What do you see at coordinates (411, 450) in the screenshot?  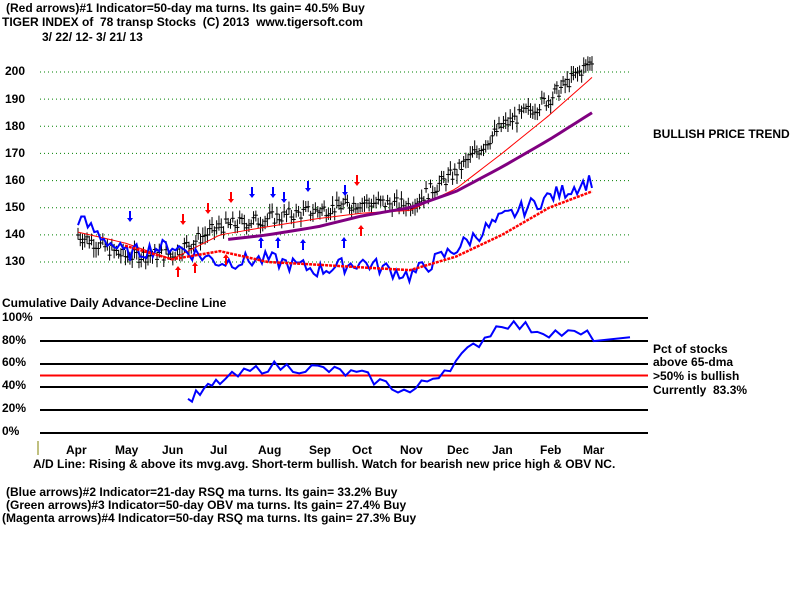 I see `month-label: Nov` at bounding box center [411, 450].